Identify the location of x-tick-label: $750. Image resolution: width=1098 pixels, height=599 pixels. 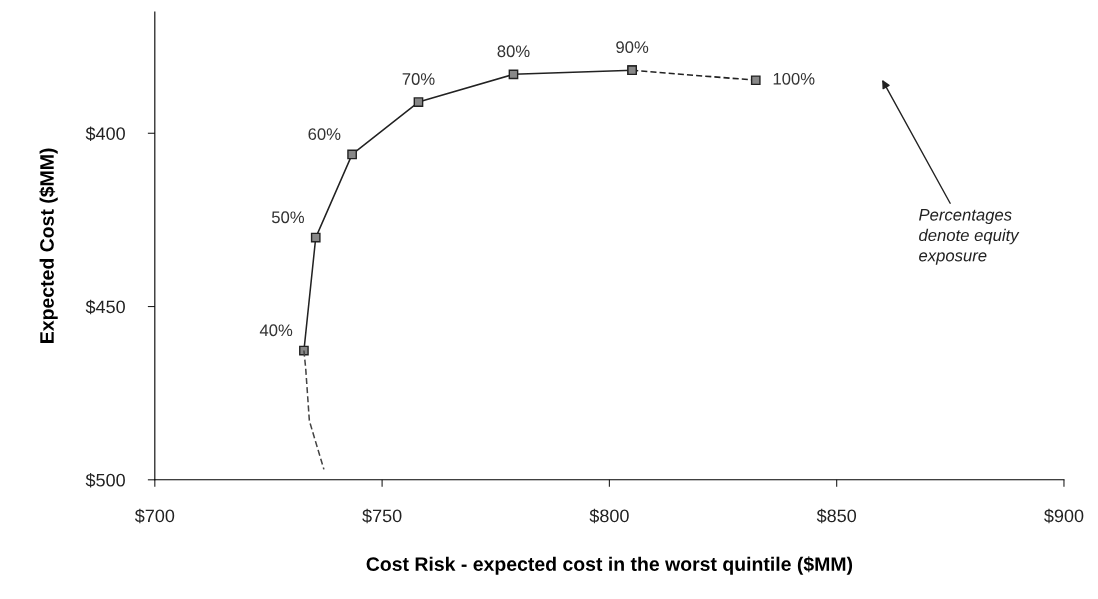
(382, 516).